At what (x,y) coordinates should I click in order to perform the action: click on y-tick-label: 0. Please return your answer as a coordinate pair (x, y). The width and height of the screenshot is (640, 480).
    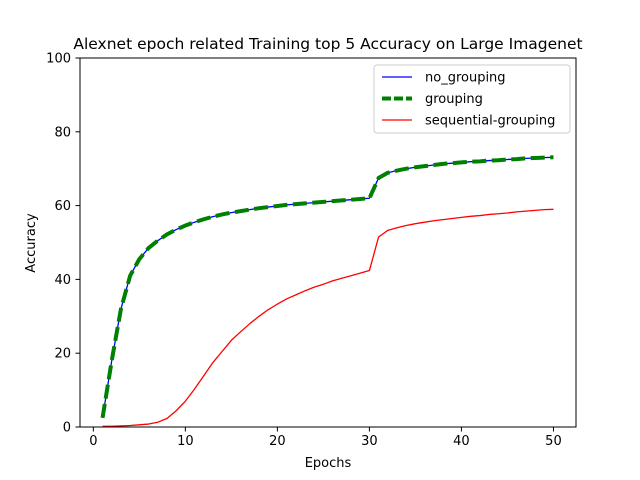
    Looking at the image, I should click on (67, 428).